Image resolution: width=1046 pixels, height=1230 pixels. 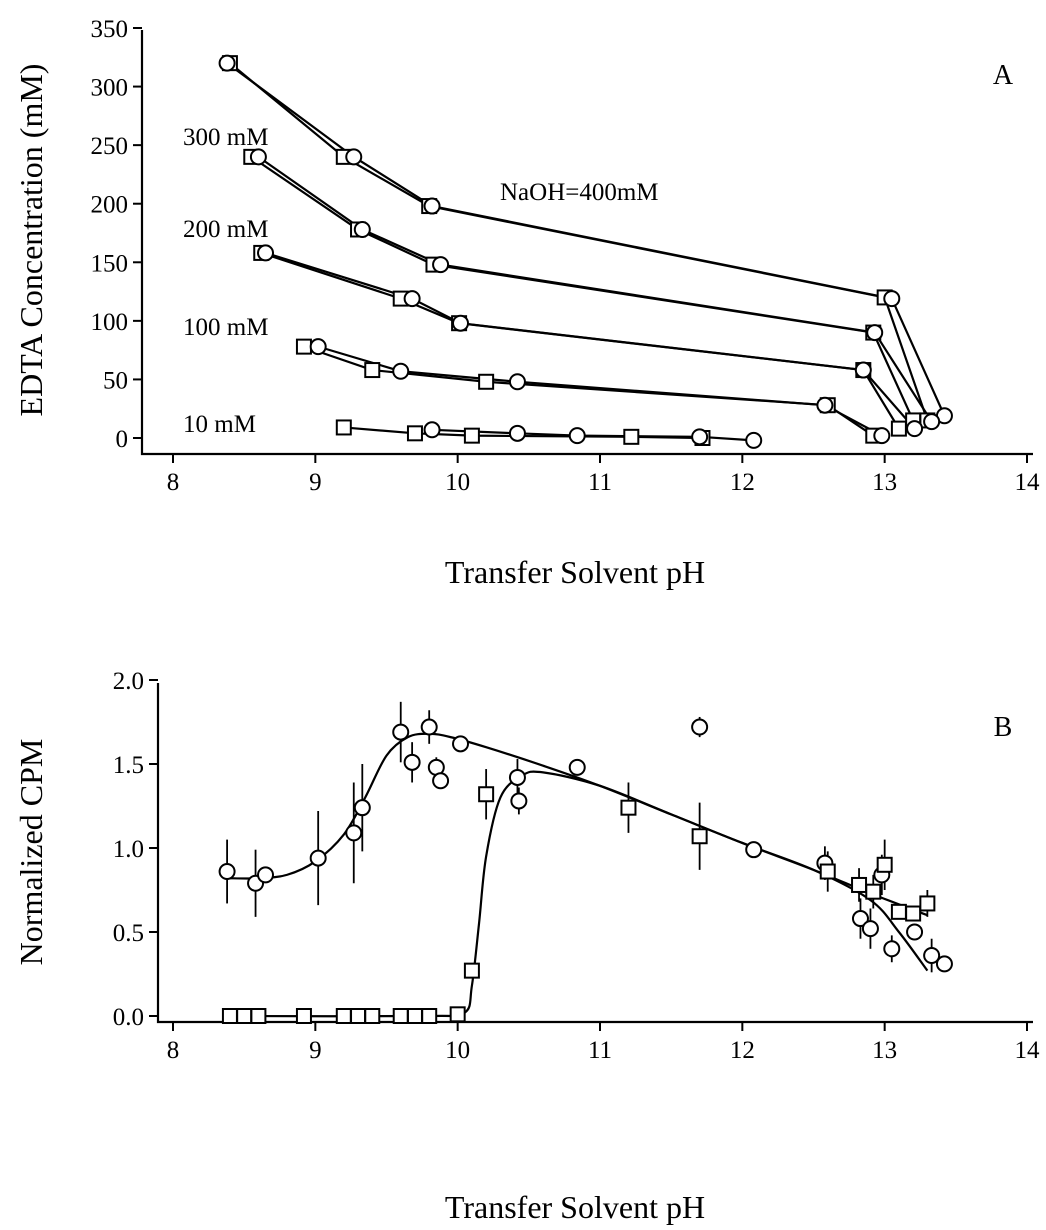 What do you see at coordinates (31, 852) in the screenshot?
I see `panel-b-y-axis-label: Normalized CPM` at bounding box center [31, 852].